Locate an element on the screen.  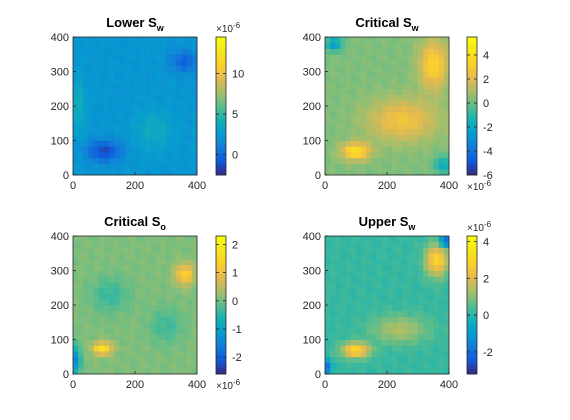
colorbar-box is located at coordinates (221, 305).